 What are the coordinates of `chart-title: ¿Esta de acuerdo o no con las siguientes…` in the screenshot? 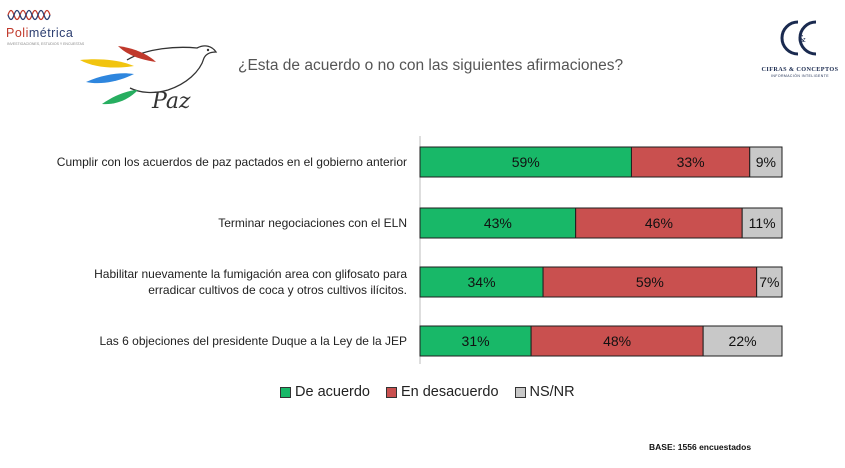 It's located at (431, 65).